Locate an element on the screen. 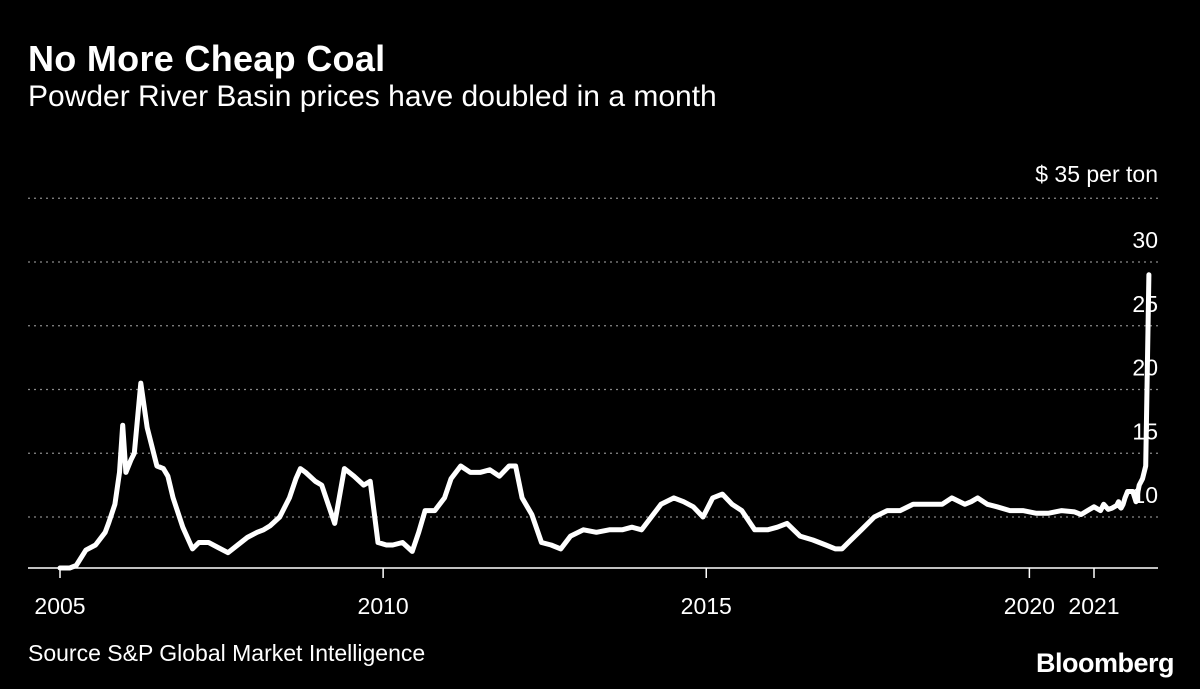 The width and height of the screenshot is (1200, 689). bloomberg-logo: Bloomberg is located at coordinates (1105, 663).